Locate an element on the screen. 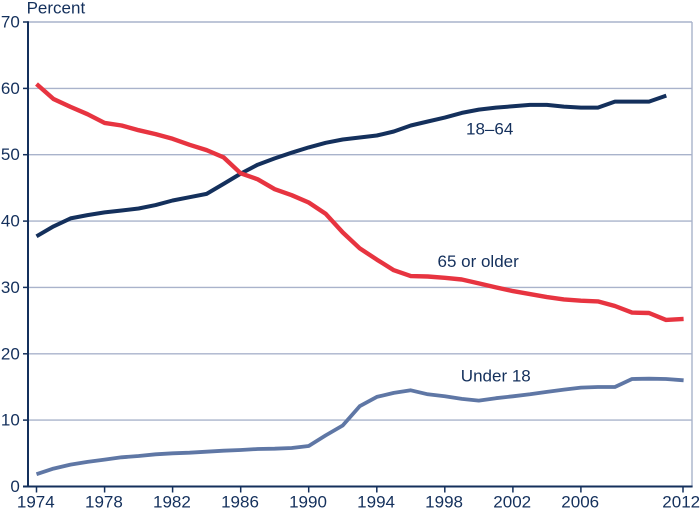 The image size is (700, 512). svg-text: 1974 is located at coordinates (36, 501).